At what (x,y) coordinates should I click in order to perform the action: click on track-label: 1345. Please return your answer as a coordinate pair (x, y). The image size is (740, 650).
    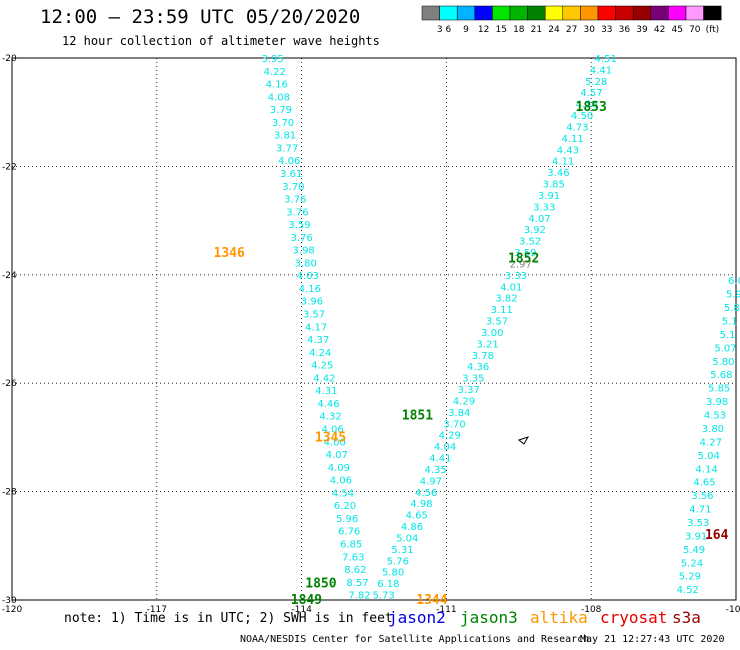
    Looking at the image, I should click on (330, 437).